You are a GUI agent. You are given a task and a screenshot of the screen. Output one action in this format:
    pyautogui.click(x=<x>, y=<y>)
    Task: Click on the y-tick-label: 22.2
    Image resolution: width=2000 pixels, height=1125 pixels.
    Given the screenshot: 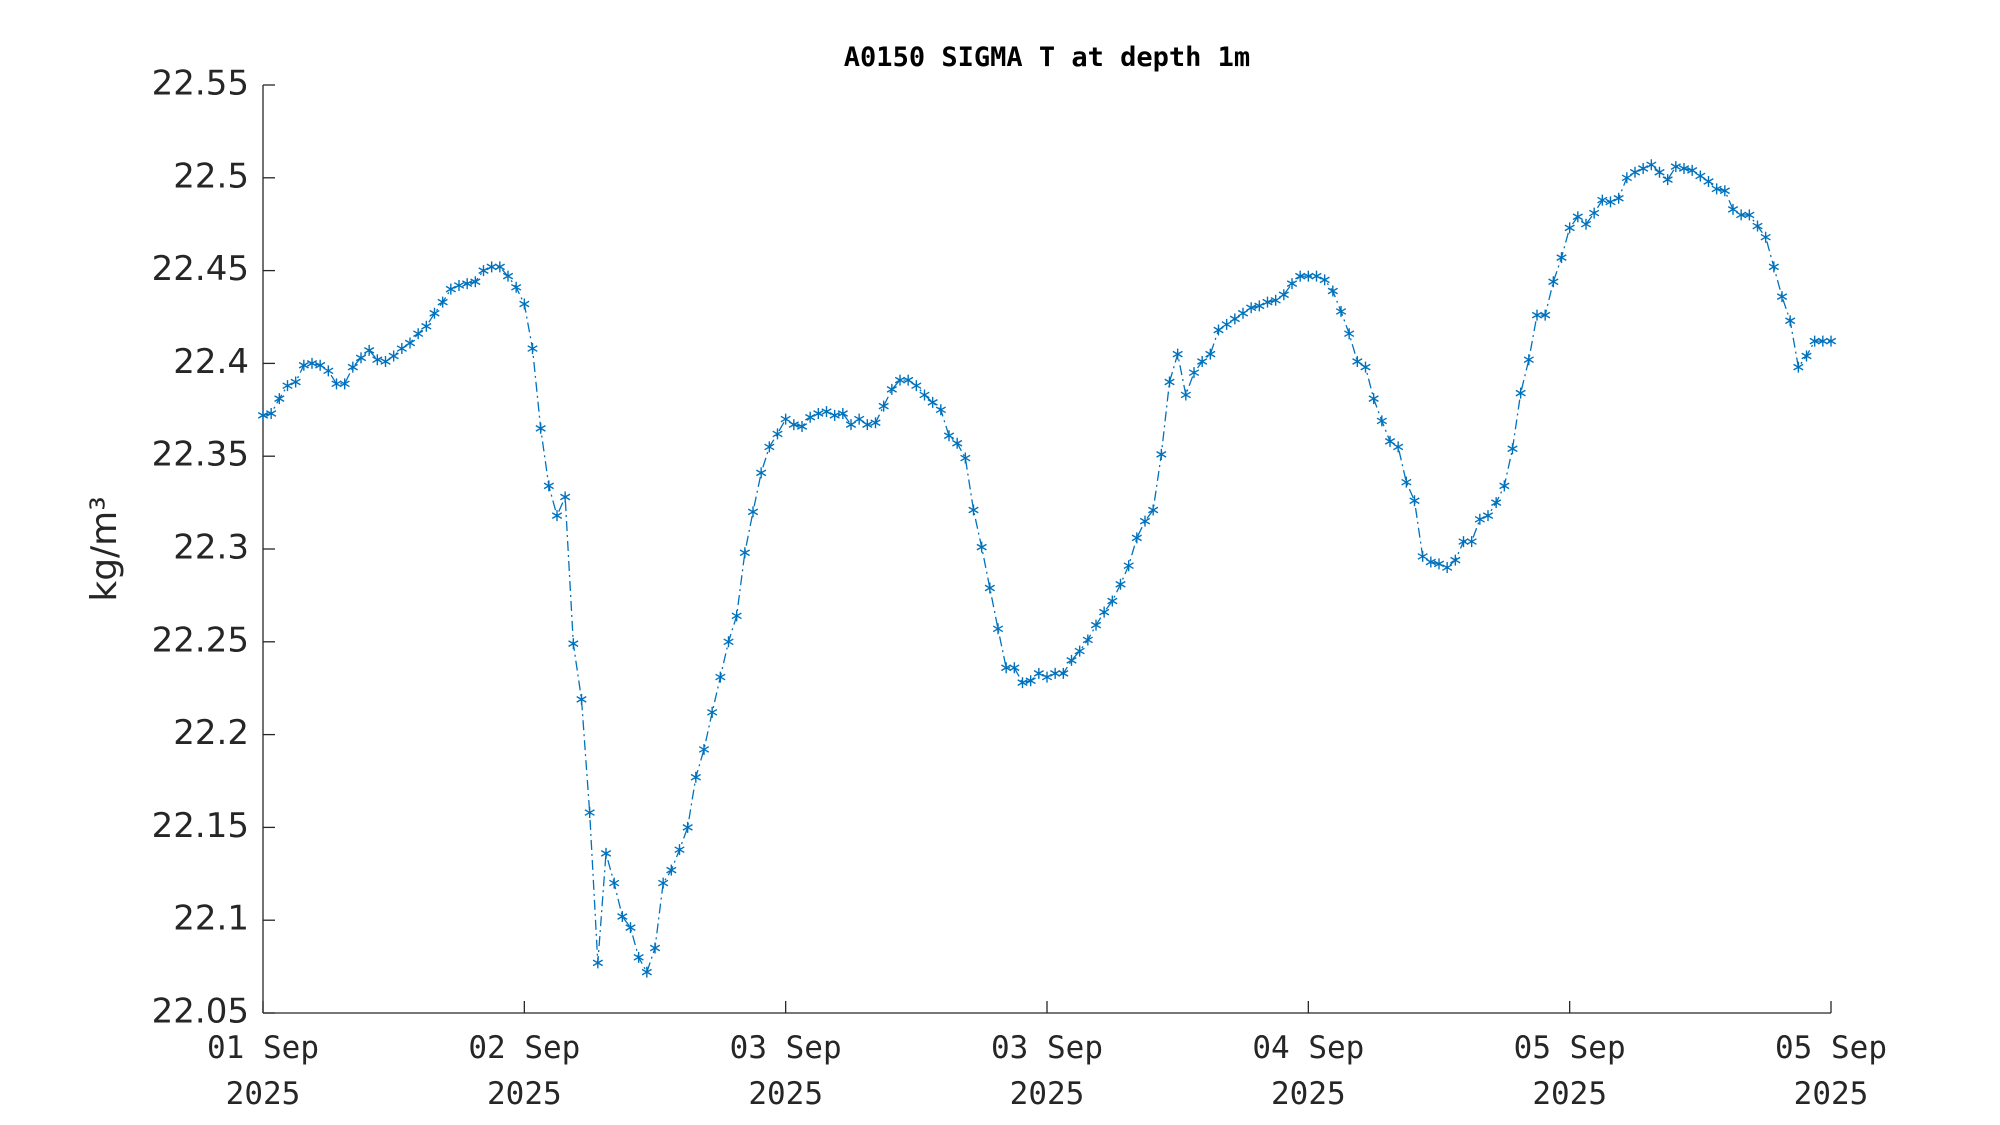 What is the action you would take?
    pyautogui.click(x=211, y=733)
    